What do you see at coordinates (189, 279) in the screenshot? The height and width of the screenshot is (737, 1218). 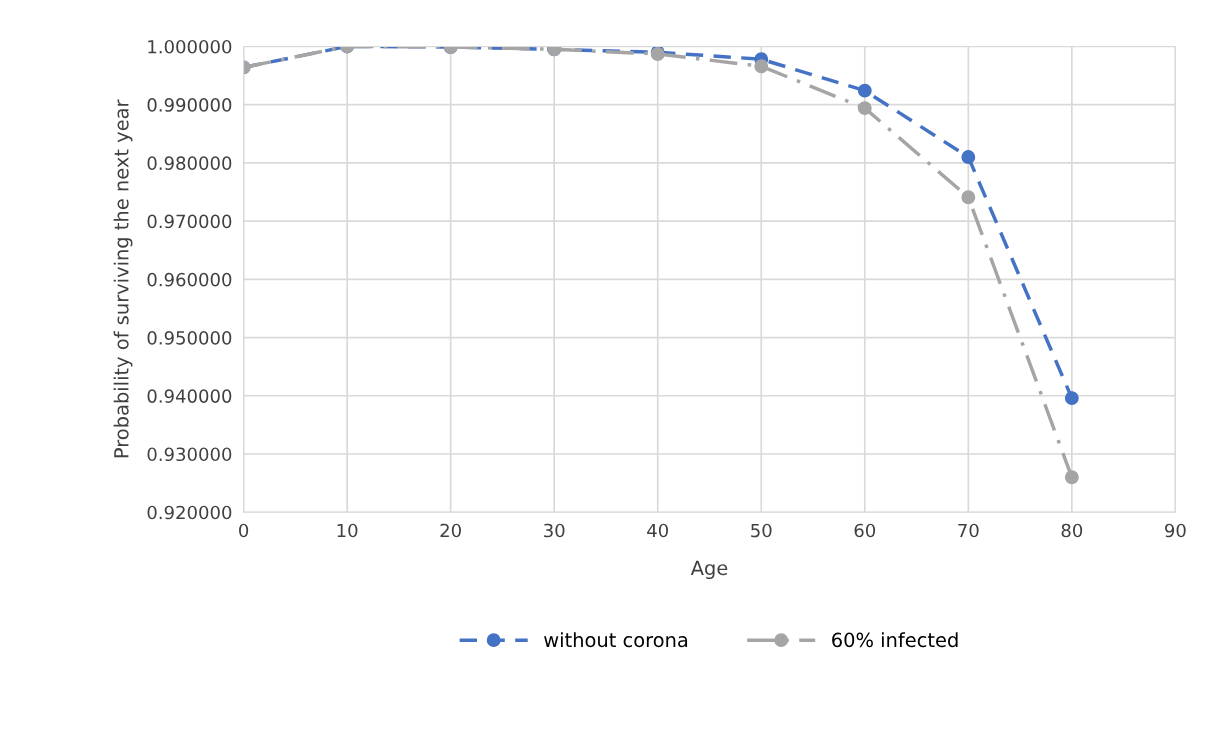 I see `y-tick-label: 0.960000` at bounding box center [189, 279].